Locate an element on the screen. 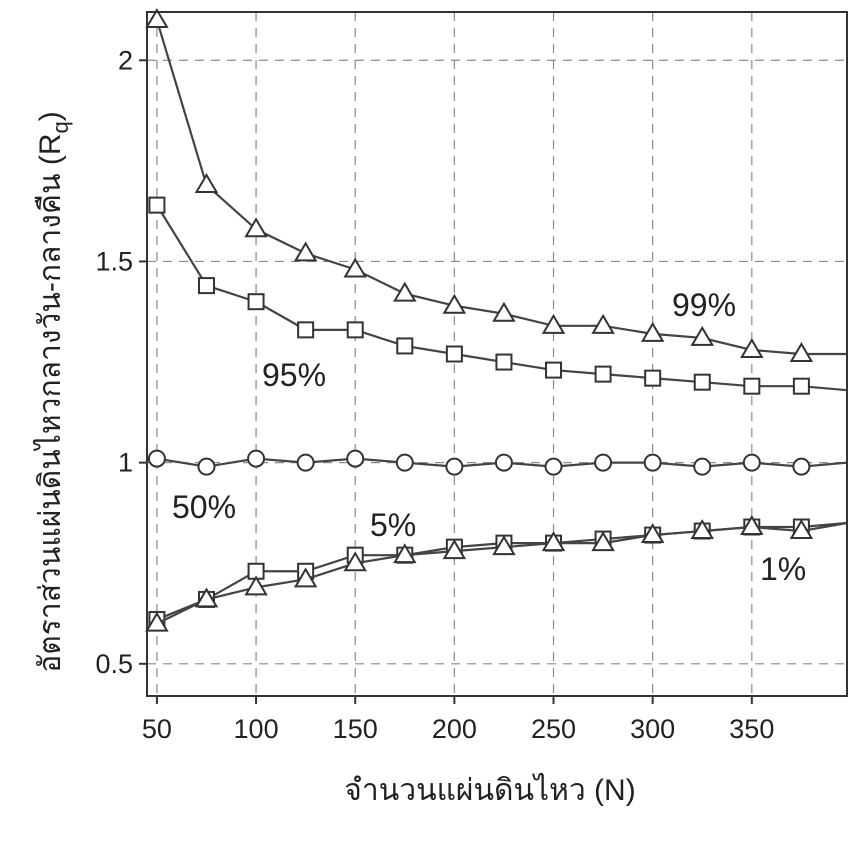 The height and width of the screenshot is (859, 855). y-tick-label: 0.5 is located at coordinates (114, 664).